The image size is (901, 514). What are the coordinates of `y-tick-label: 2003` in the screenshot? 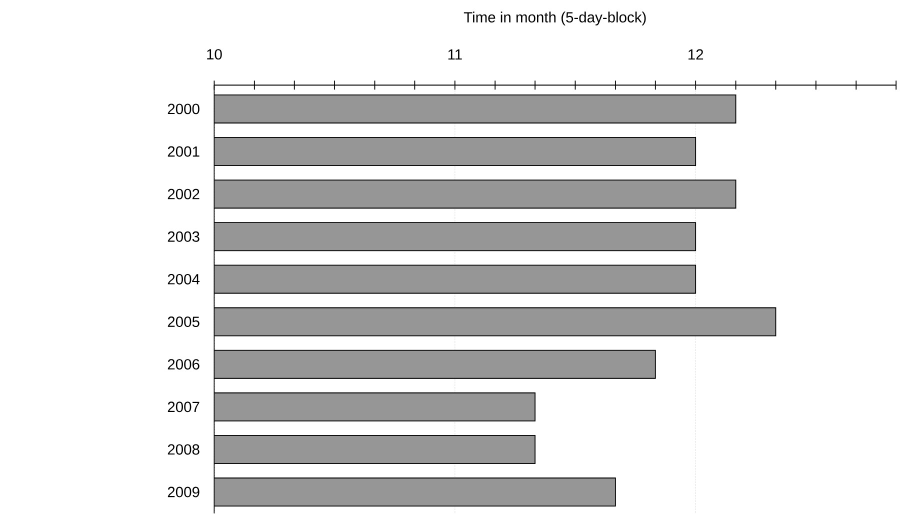 It's located at (184, 237).